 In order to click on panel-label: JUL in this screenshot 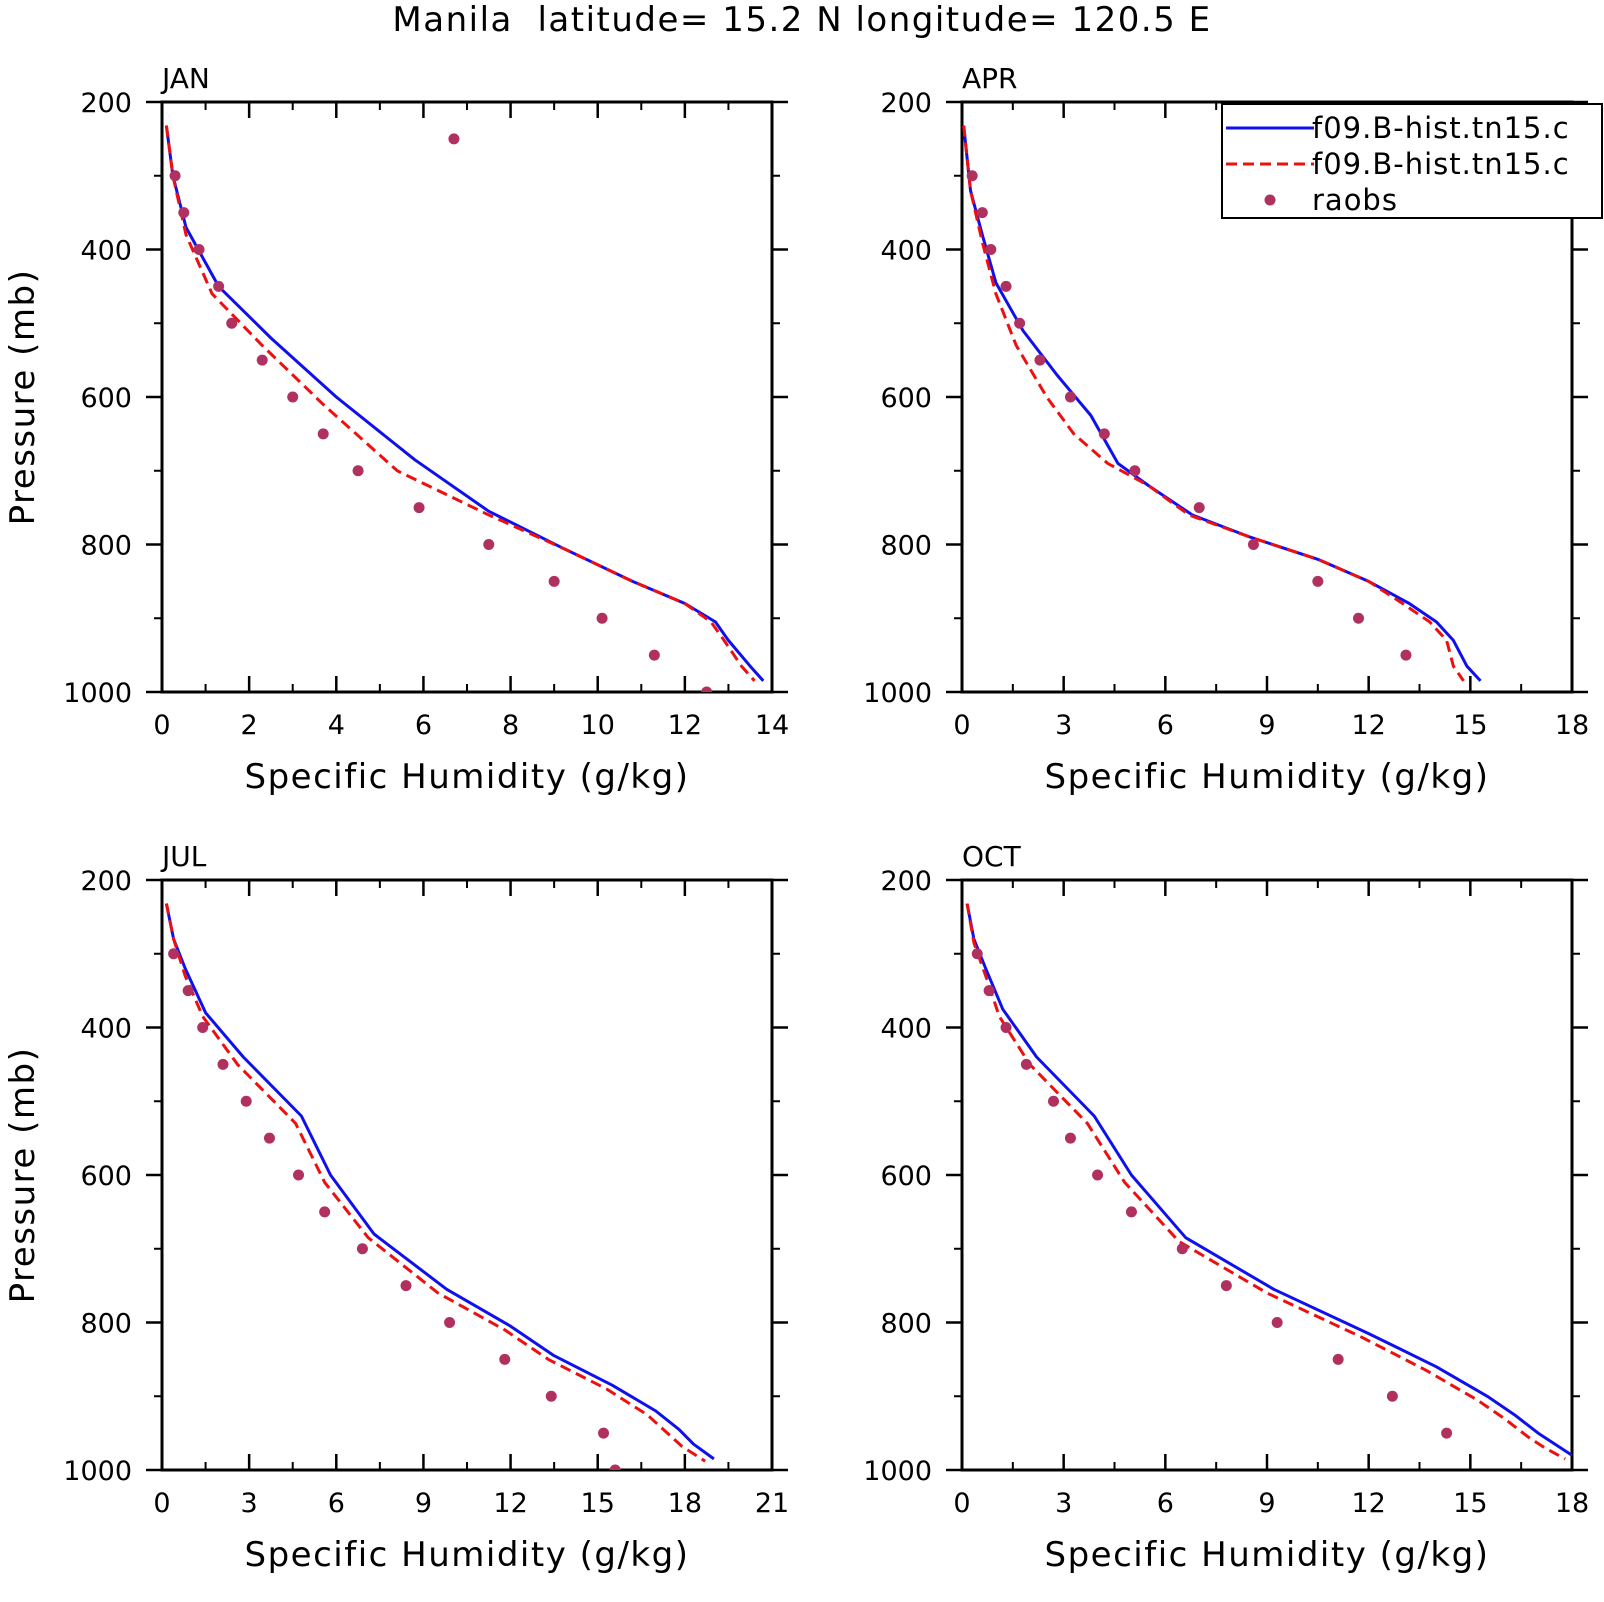, I will do `click(183, 856)`.